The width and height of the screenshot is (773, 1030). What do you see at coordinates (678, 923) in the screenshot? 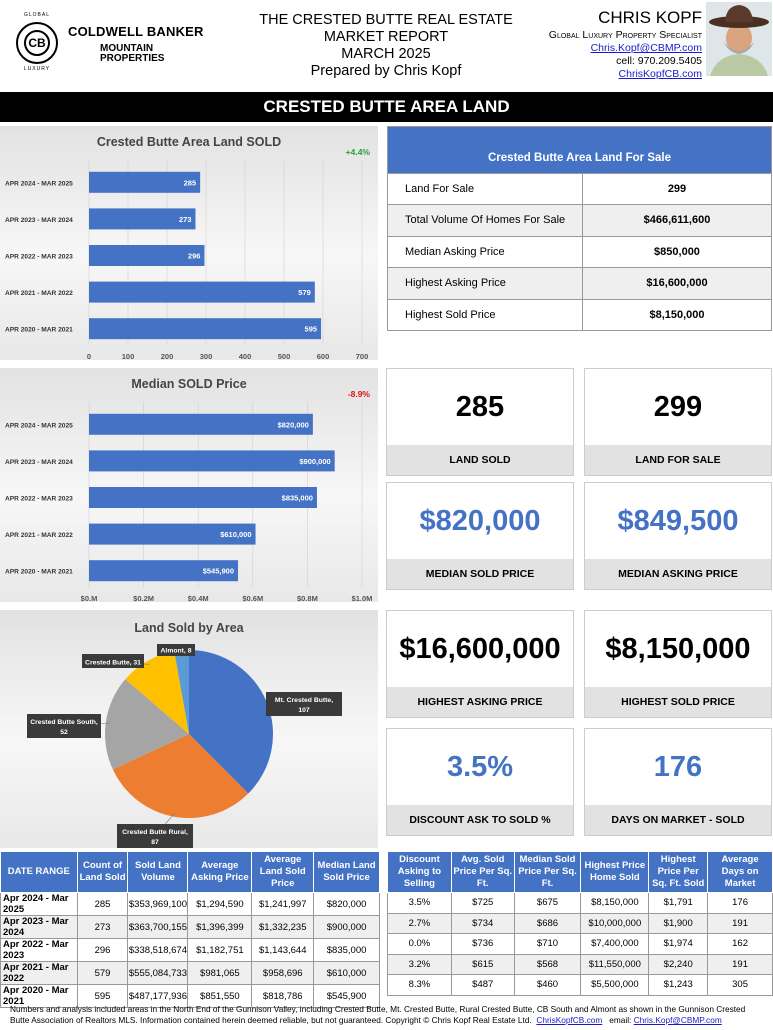
I see `table-cell: $1,900` at bounding box center [678, 923].